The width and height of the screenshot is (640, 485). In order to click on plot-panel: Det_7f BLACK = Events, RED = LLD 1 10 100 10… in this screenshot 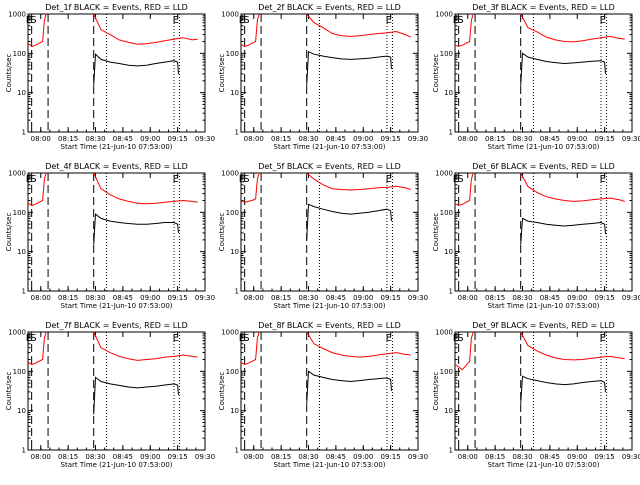, I will do `click(110, 395)`.